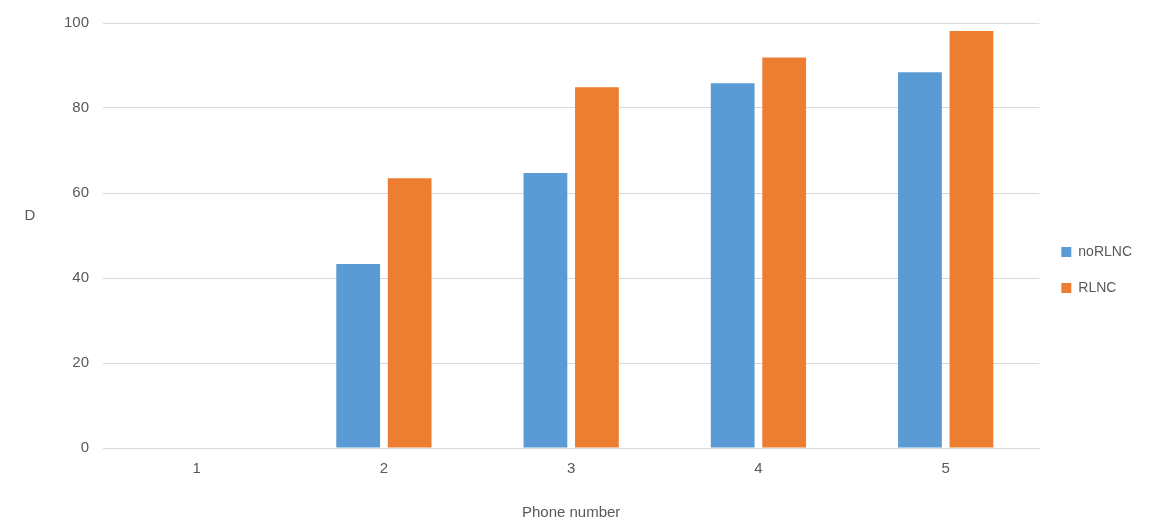 This screenshot has height=530, width=1162. Describe the element at coordinates (1097, 286) in the screenshot. I see `legend-label: RLNC` at that location.